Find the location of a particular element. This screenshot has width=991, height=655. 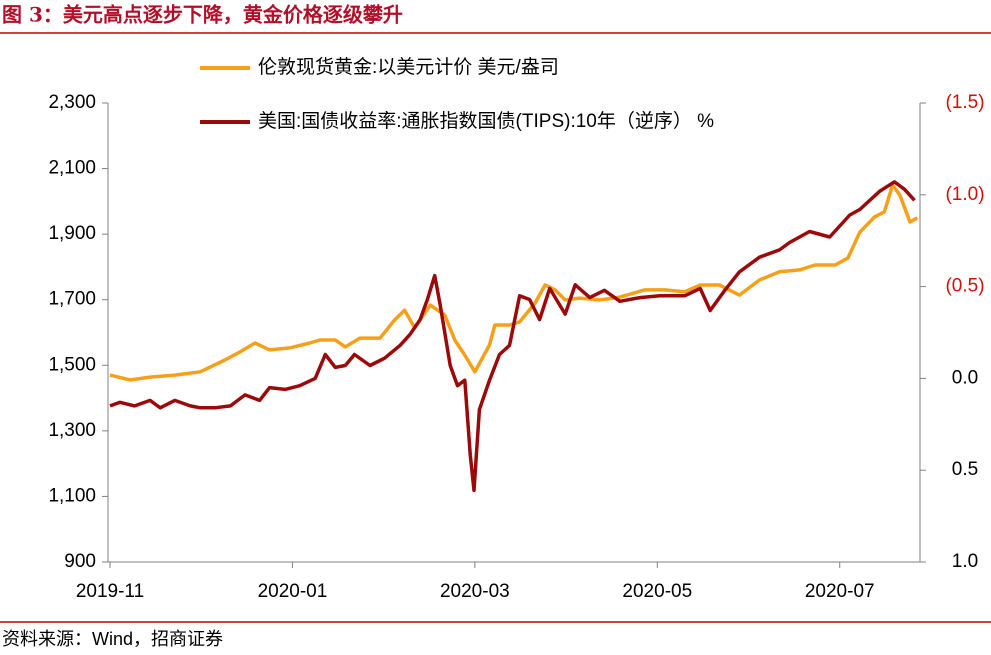

legend-label: 美国:国债收益率:通胀指数国债(TIPS):10年（逆序） % is located at coordinates (486, 121).